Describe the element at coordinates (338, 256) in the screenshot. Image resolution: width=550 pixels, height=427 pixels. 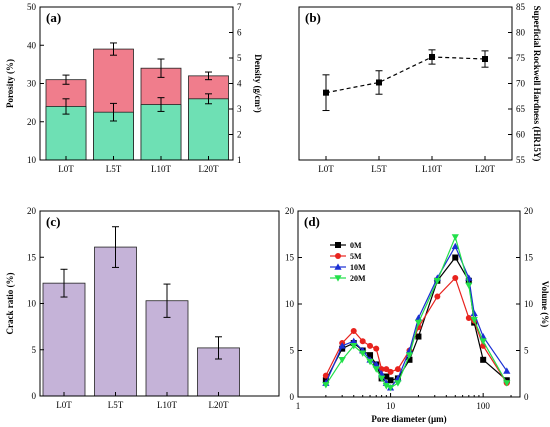
I see `legend-marker-5M` at that location.